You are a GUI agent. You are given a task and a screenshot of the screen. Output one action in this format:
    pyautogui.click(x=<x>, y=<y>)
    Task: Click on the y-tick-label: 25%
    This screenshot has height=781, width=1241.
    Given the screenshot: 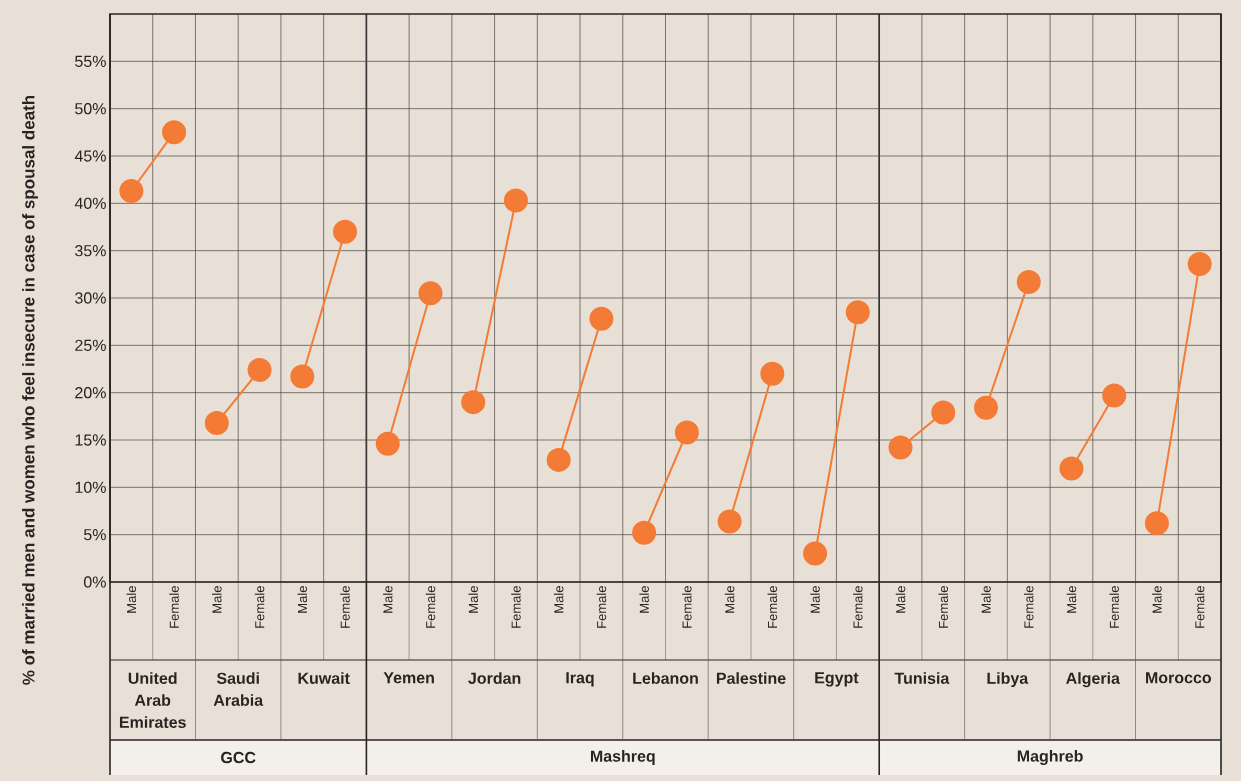 What is the action you would take?
    pyautogui.click(x=90, y=345)
    